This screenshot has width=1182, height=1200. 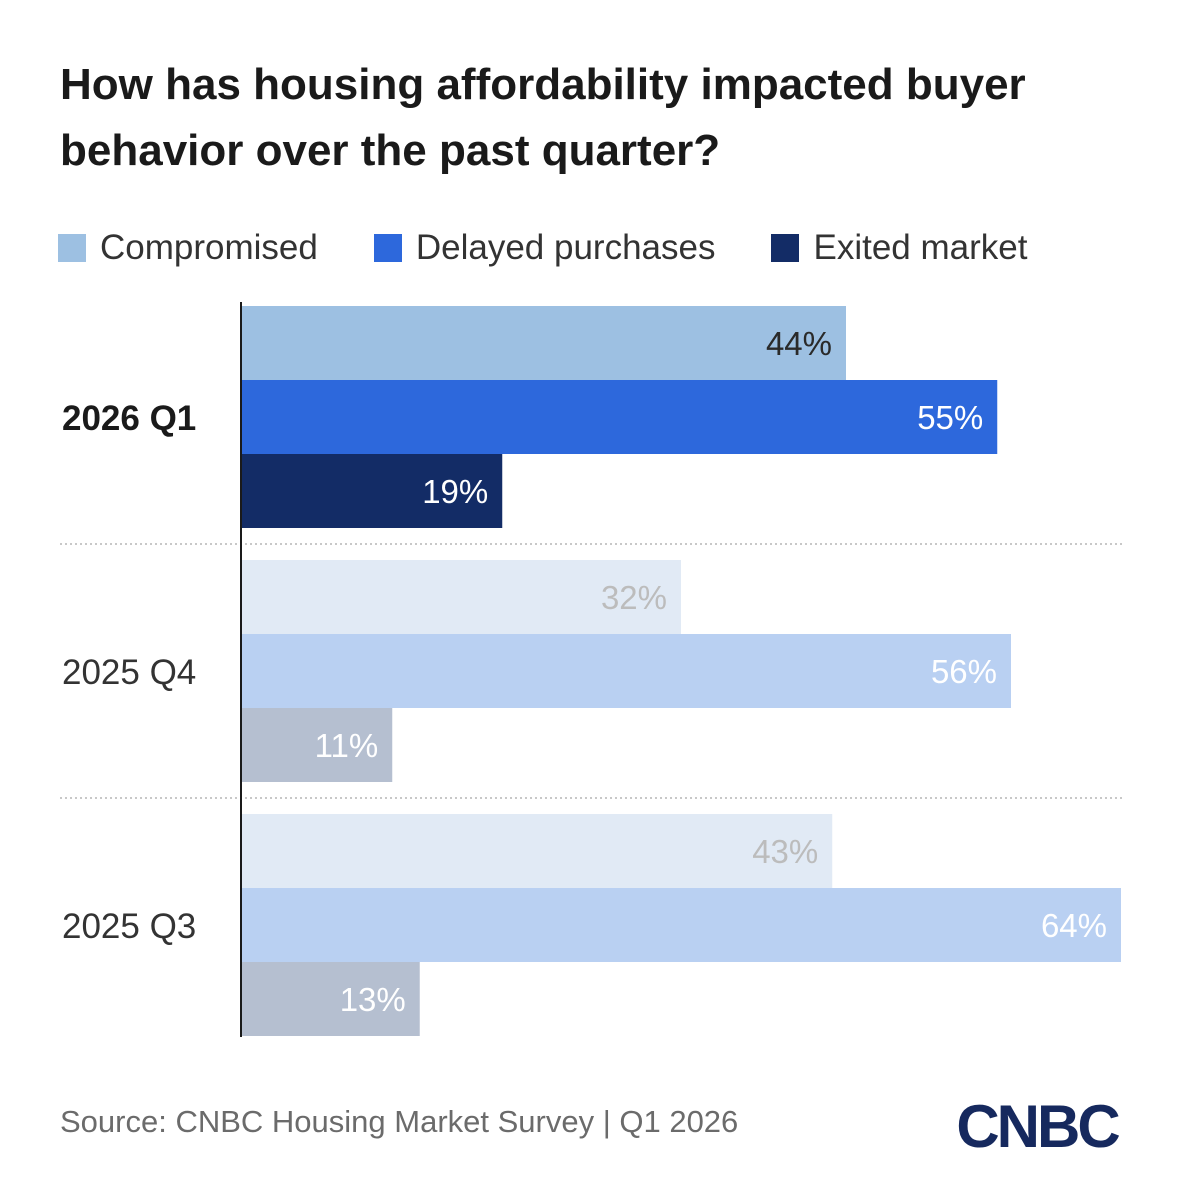 I want to click on legend-item-compromised: Compromised, so click(x=188, y=248).